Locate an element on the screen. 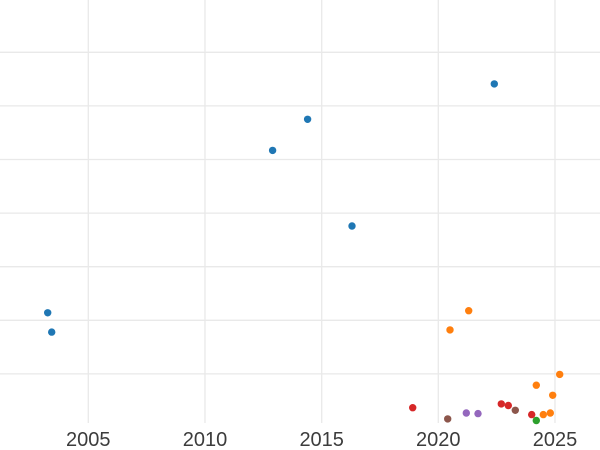 This screenshot has height=450, width=600. x-tick-label-2025: 2025 is located at coordinates (555, 439).